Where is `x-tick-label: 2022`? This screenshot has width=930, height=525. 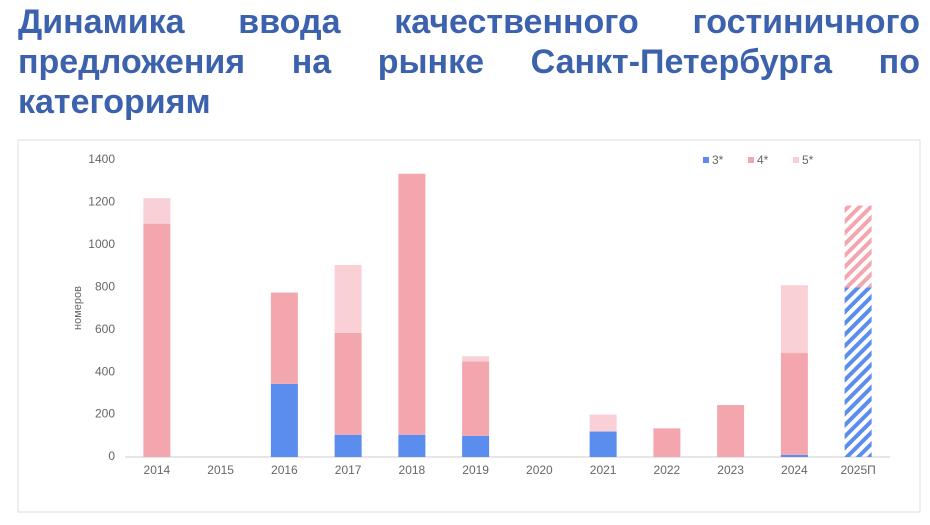 x-tick-label: 2022 is located at coordinates (667, 470).